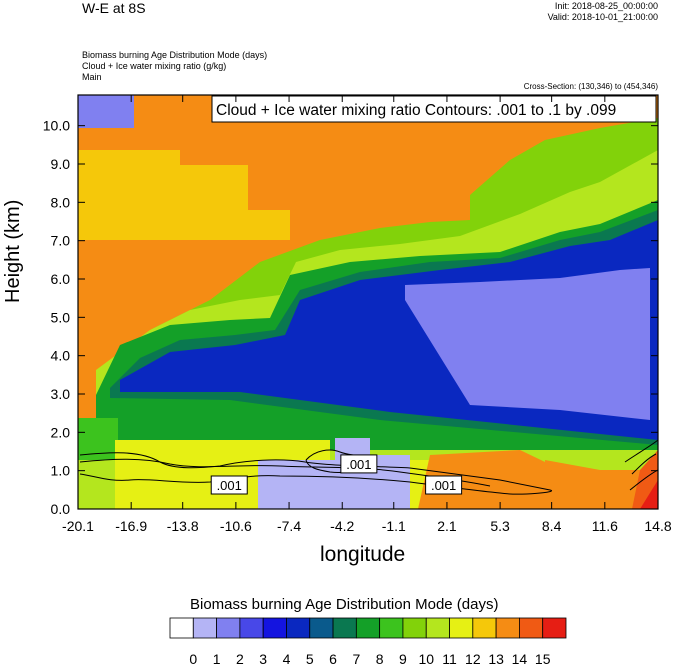 This screenshot has width=674, height=667. What do you see at coordinates (61, 202) in the screenshot?
I see `y-tick-label-8: 8.0` at bounding box center [61, 202].